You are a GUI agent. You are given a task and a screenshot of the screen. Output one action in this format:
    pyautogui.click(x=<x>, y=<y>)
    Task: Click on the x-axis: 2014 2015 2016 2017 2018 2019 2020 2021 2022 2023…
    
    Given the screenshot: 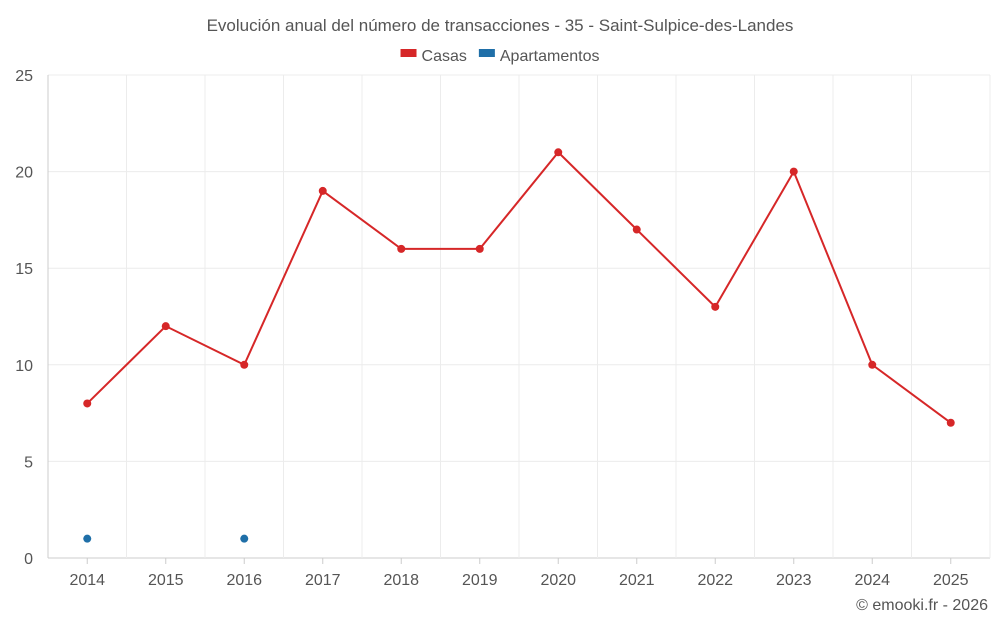 What is the action you would take?
    pyautogui.click(x=519, y=573)
    